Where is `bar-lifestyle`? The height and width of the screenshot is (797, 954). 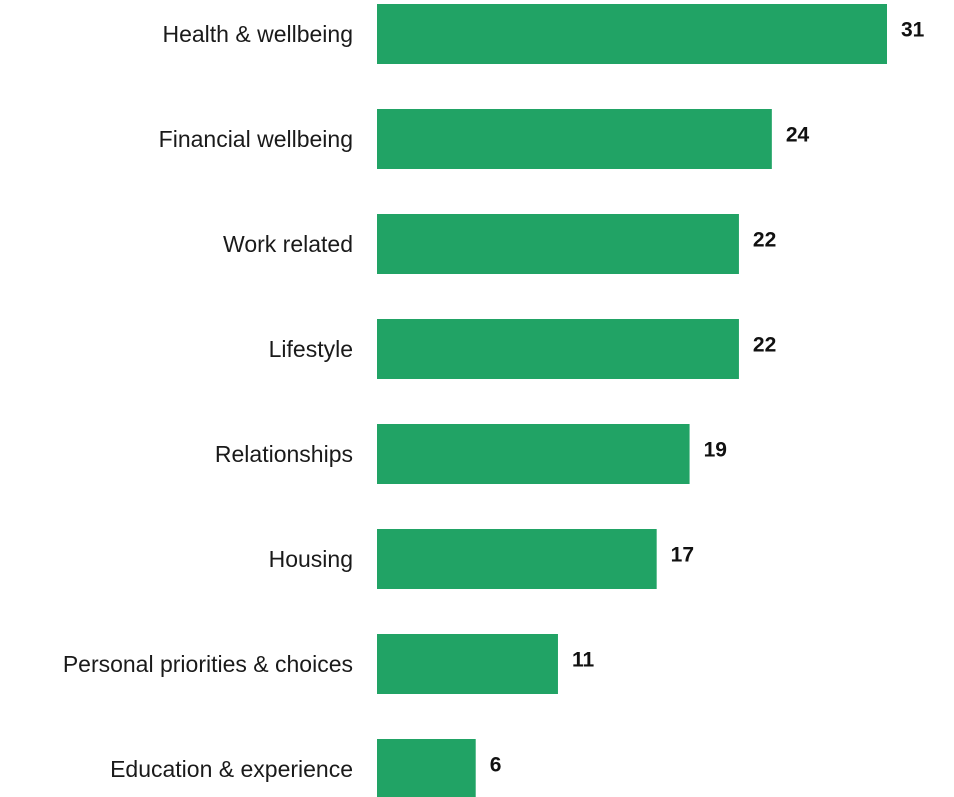
bar-lifestyle is located at coordinates (558, 349).